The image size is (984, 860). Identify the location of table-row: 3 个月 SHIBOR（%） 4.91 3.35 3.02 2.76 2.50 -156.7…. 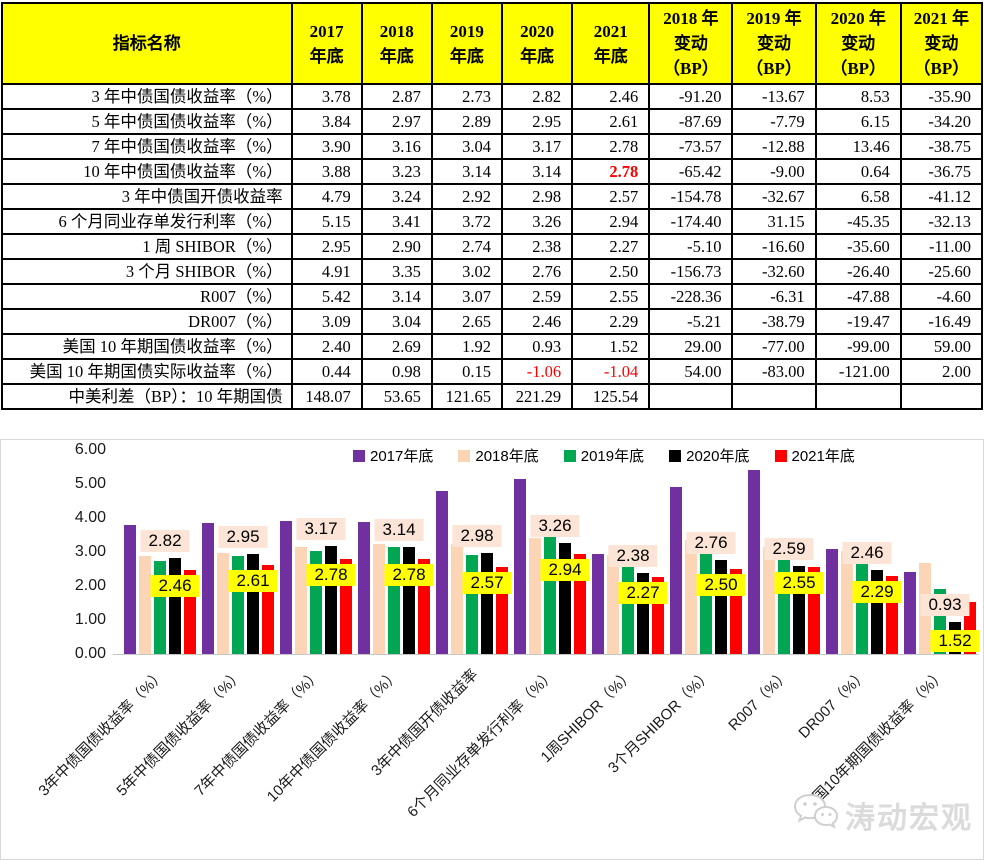
(492, 271).